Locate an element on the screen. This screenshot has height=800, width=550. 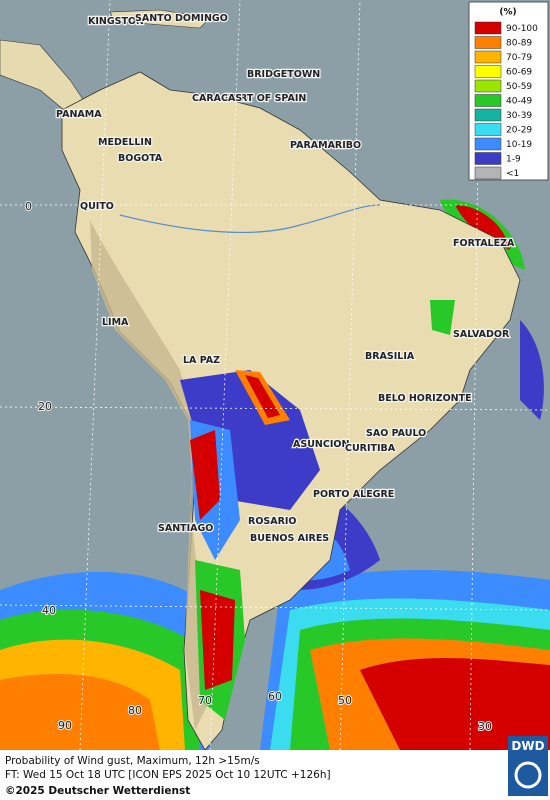
legend-label: 20-29 is located at coordinates (519, 131).